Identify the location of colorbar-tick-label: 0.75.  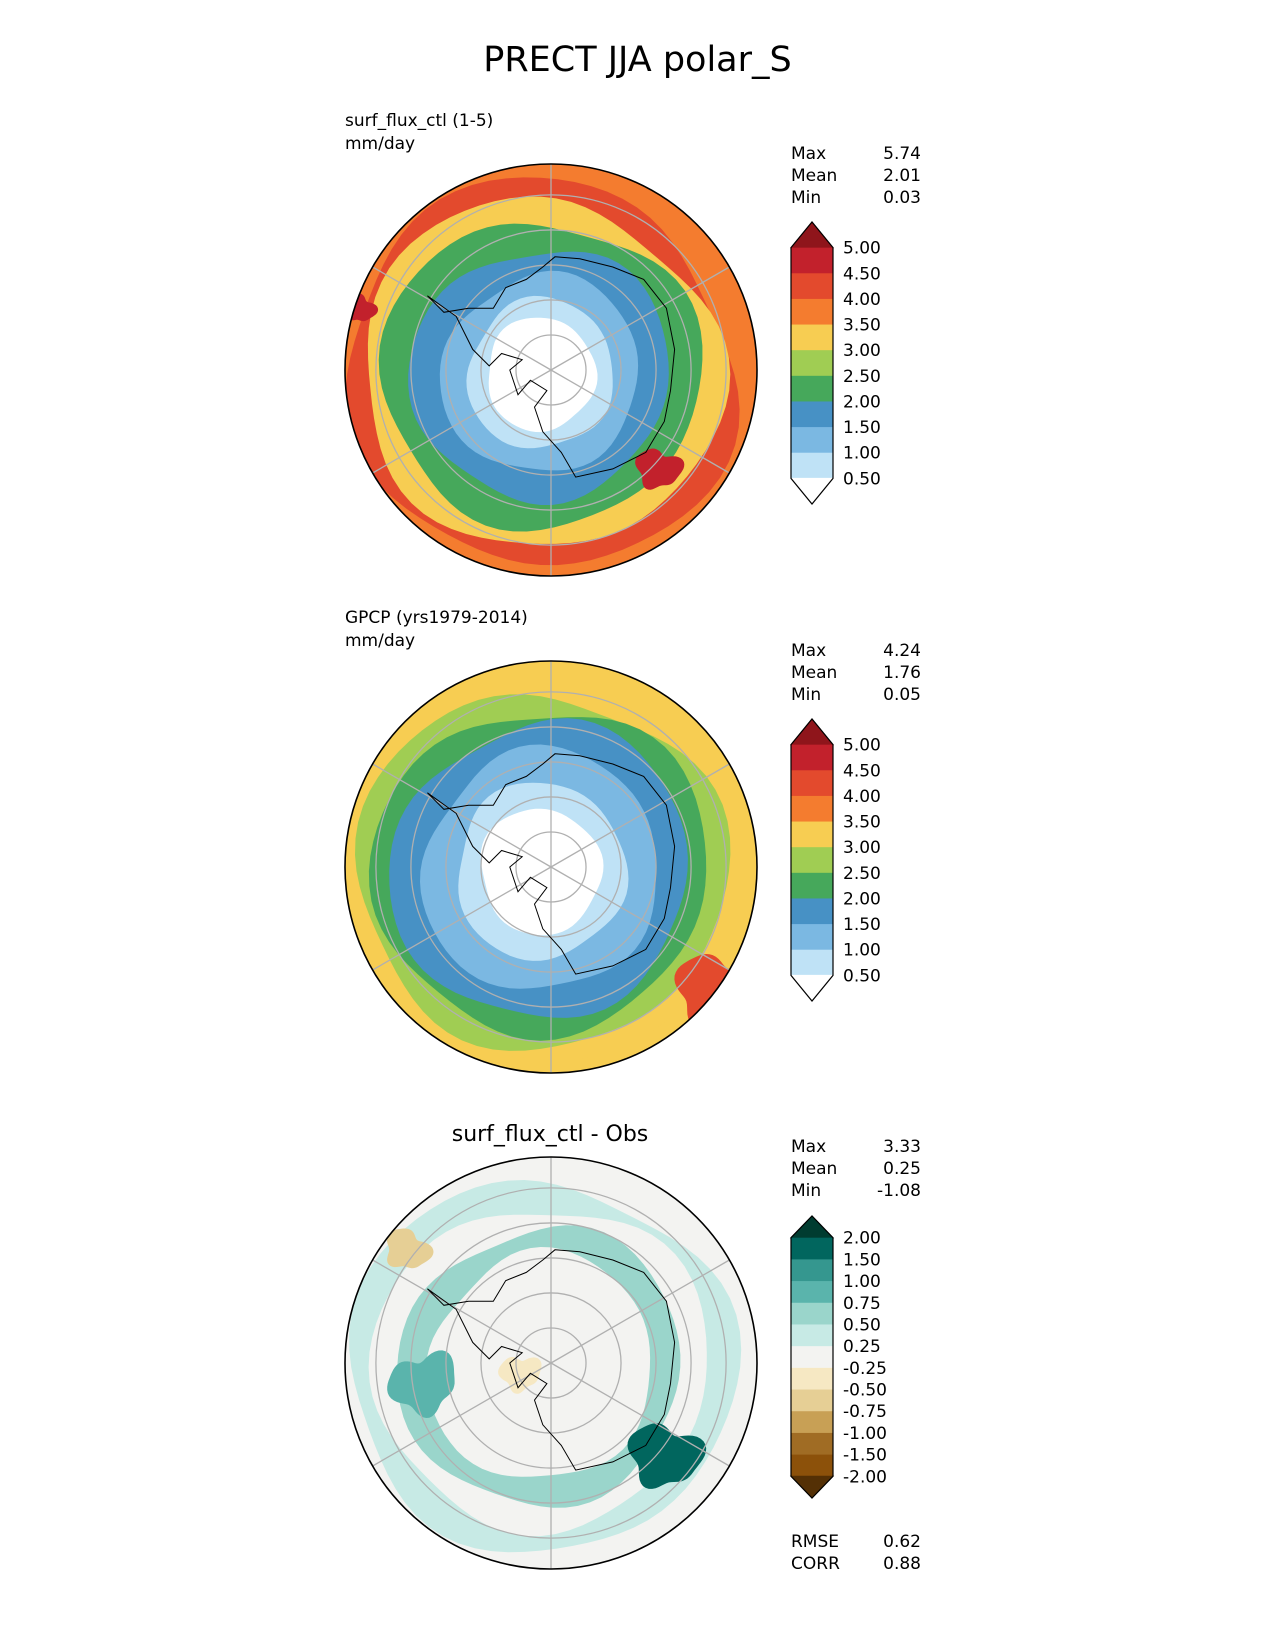
(862, 1304).